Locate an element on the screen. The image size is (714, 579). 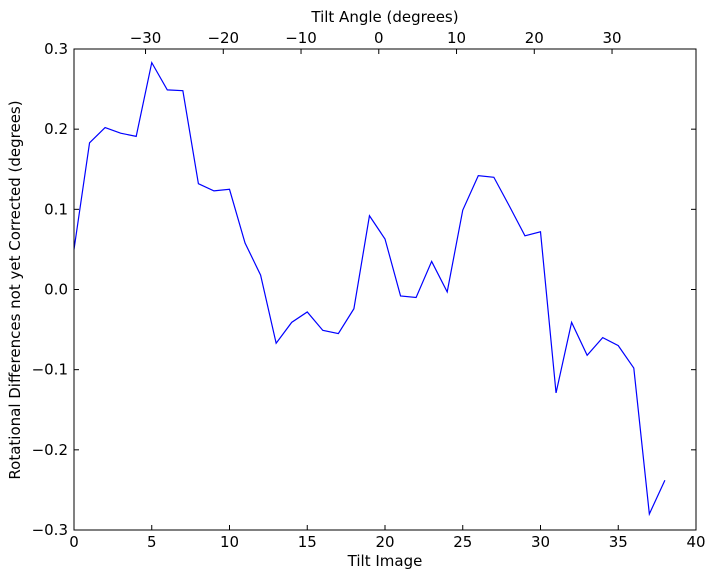
y-tick-label: 0.1 is located at coordinates (56, 209).